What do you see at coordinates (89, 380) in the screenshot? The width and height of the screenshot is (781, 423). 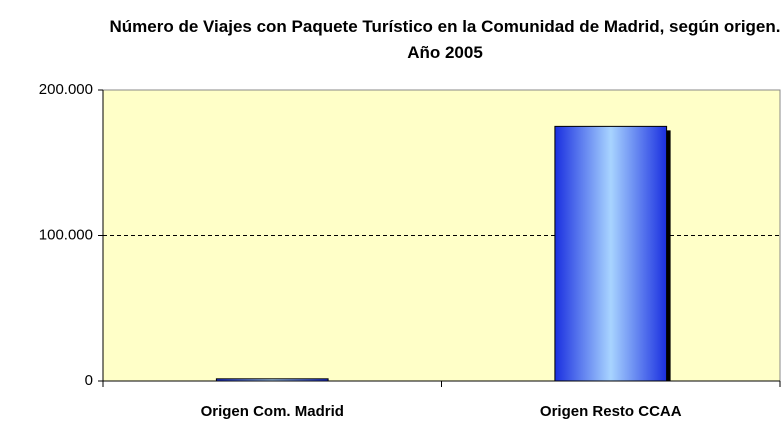 I see `y-tick-label: 0` at bounding box center [89, 380].